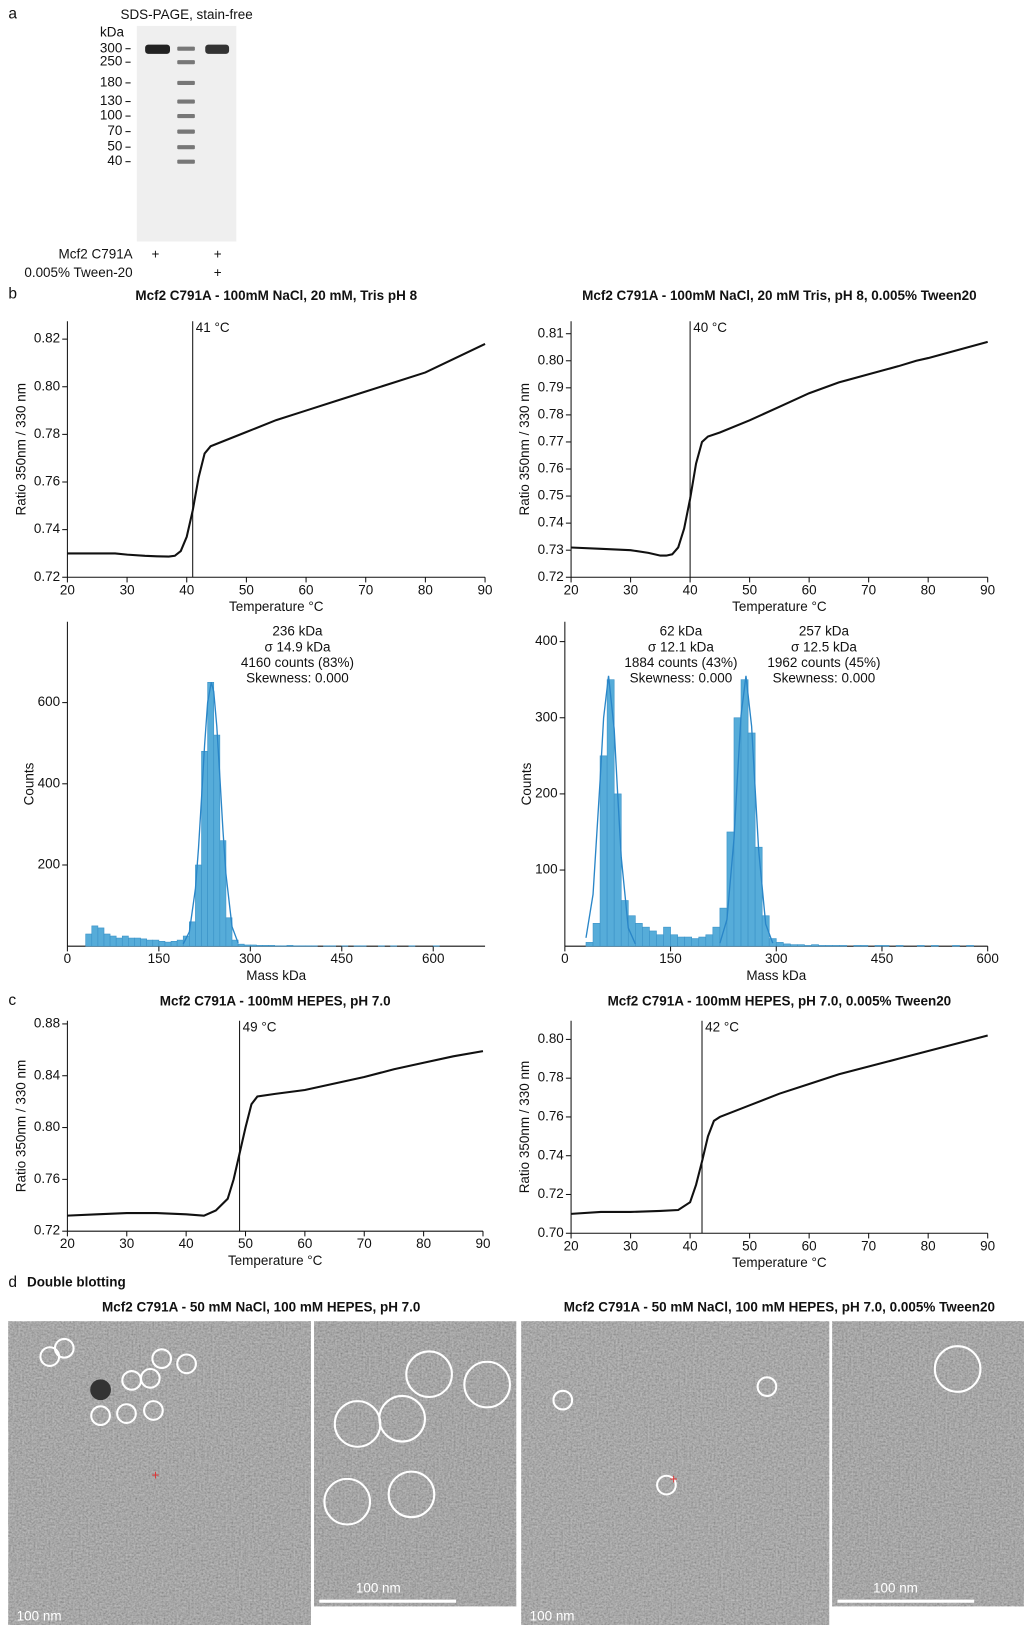 The width and height of the screenshot is (1024, 1625). What do you see at coordinates (78, 272) in the screenshot?
I see `gel-row-label: 0.005% Tween-20` at bounding box center [78, 272].